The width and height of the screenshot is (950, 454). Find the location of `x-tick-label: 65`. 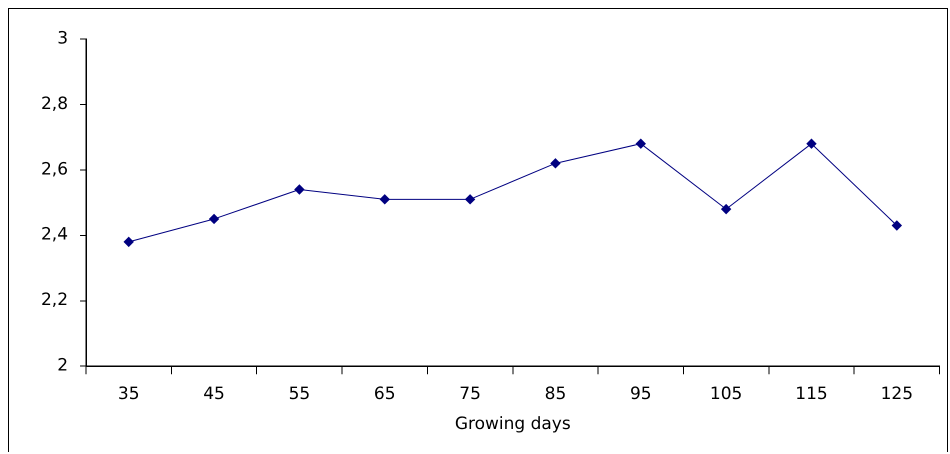

x-tick-label: 65 is located at coordinates (385, 394).